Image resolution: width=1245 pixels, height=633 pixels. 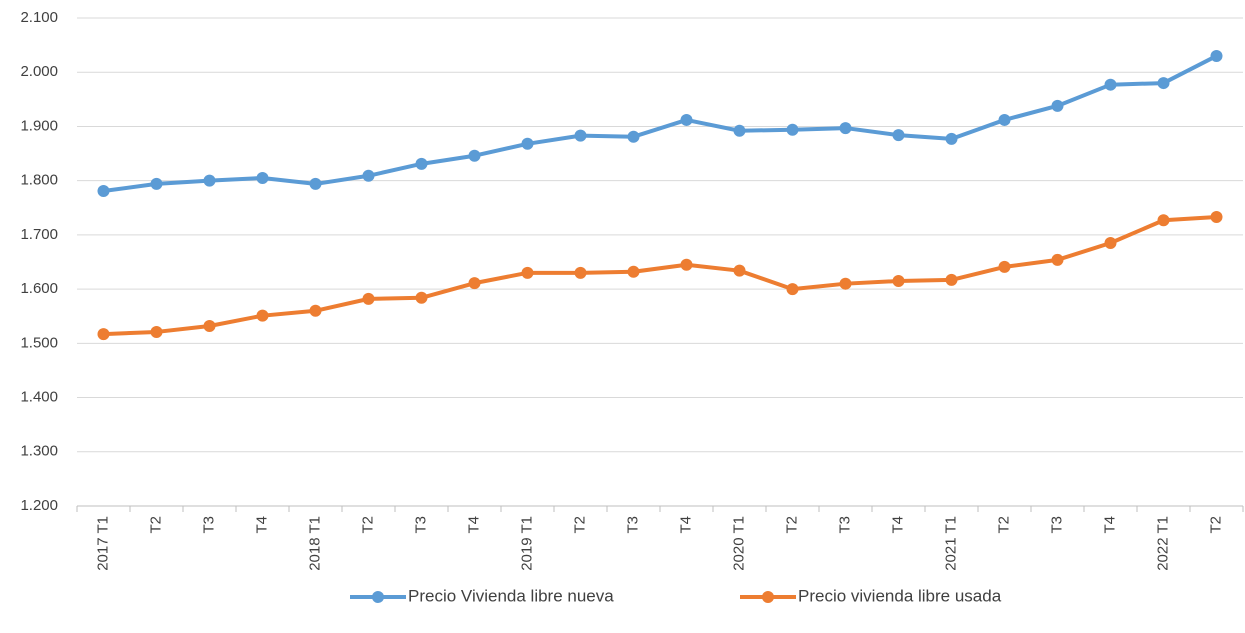 I want to click on x-tick-label: 2021 T1, so click(x=950, y=543).